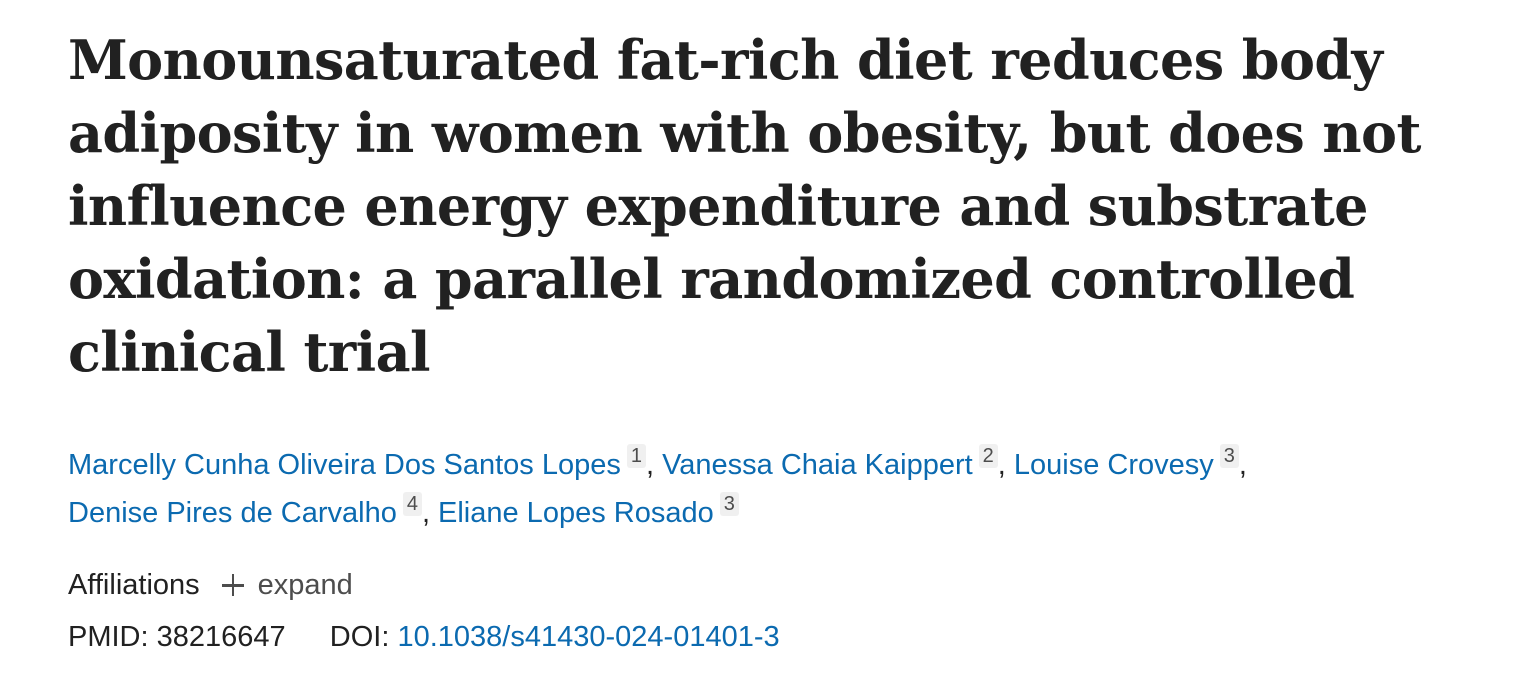 The height and width of the screenshot is (690, 1520). Describe the element at coordinates (344, 465) in the screenshot. I see `author-link: Marcelly Cunha Oliveira Dos Santos Lopes` at that location.